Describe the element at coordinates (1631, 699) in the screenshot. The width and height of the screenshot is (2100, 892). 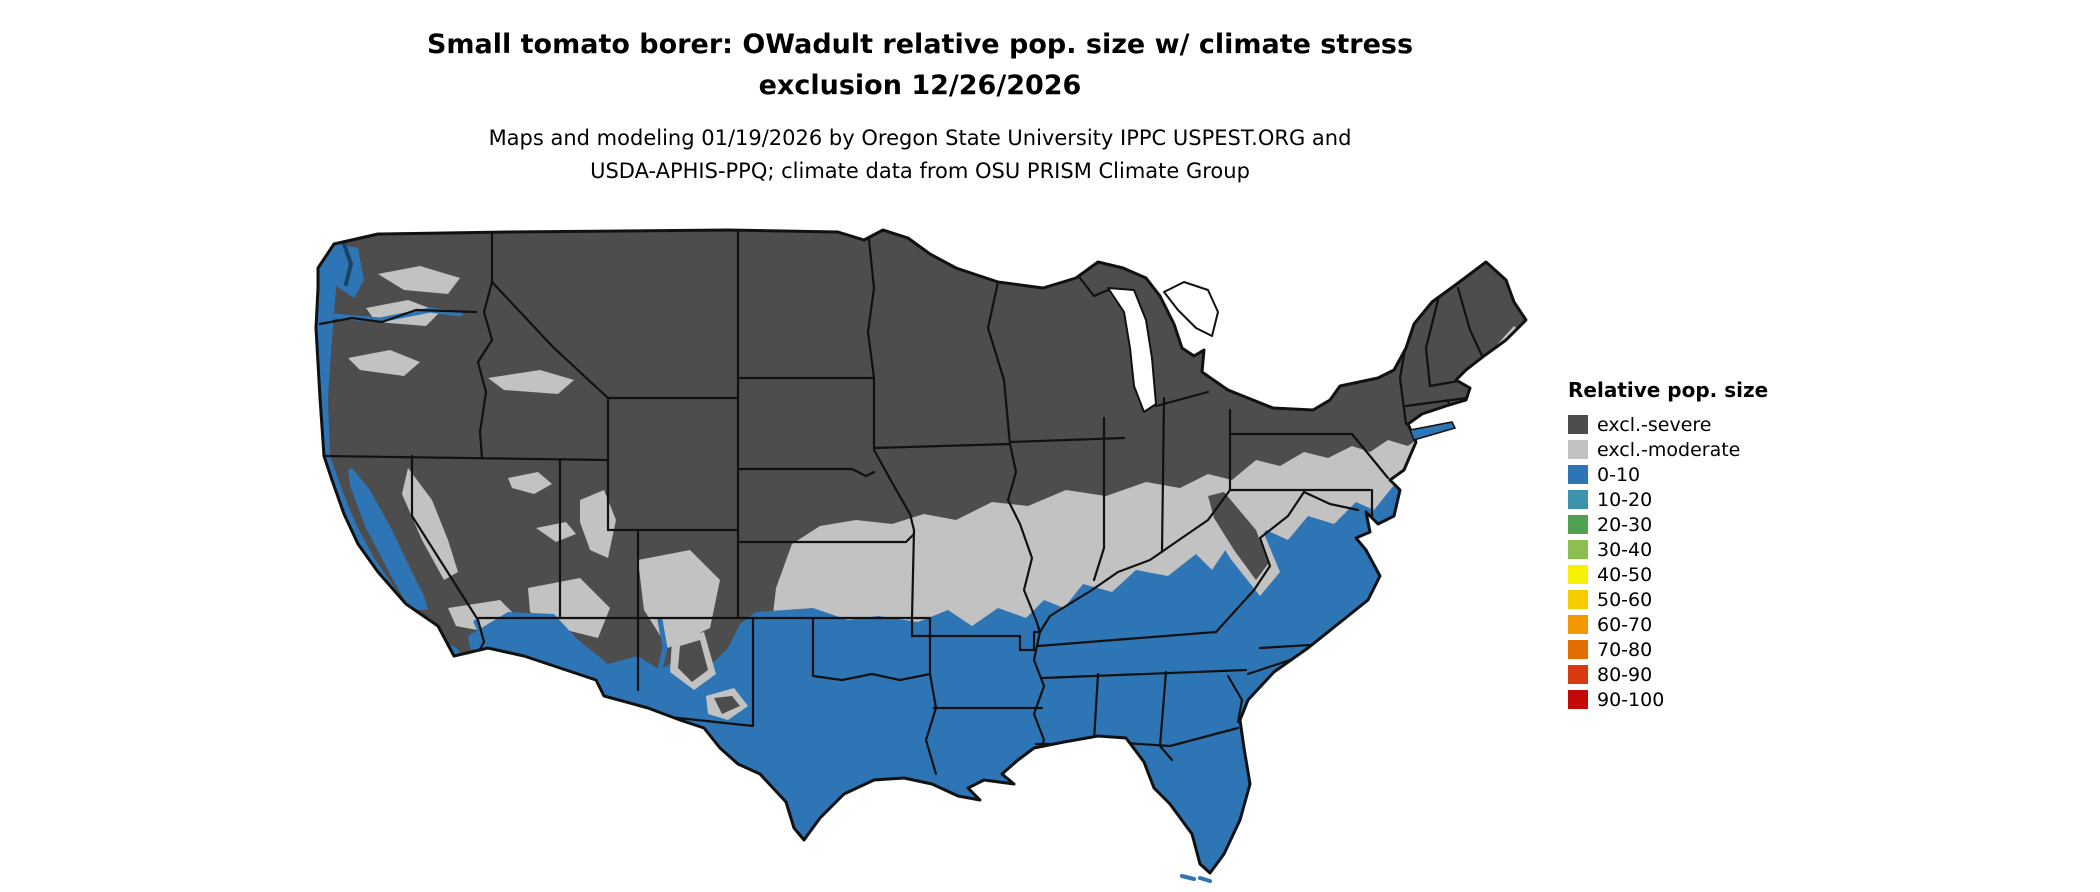
I see `legend-label: 90-100` at that location.